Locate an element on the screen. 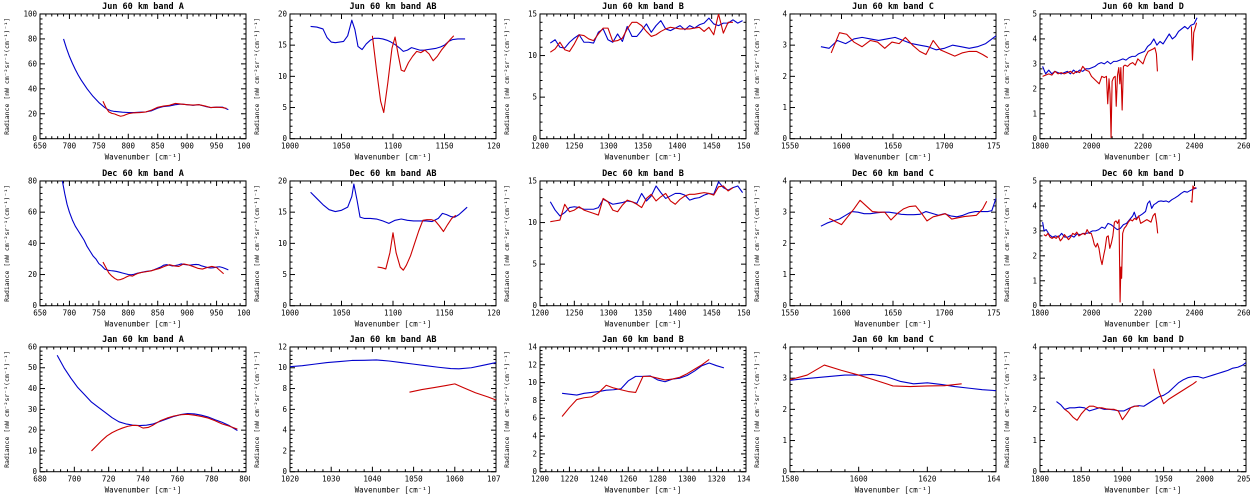 The width and height of the screenshot is (1250, 500). x-tick-label: 900 is located at coordinates (187, 146).